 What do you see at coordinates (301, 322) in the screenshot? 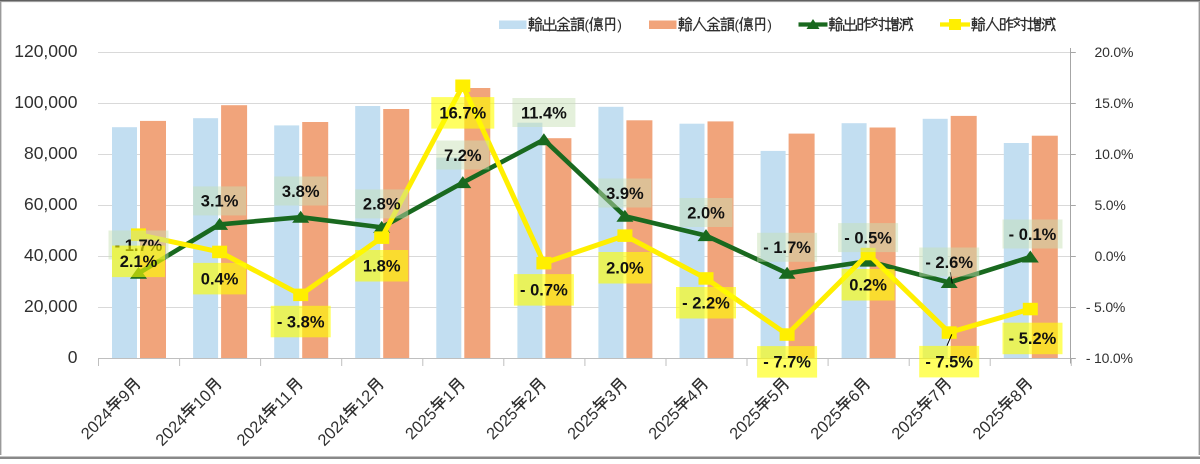
I see `svg-text: - 3.8%` at bounding box center [301, 322].